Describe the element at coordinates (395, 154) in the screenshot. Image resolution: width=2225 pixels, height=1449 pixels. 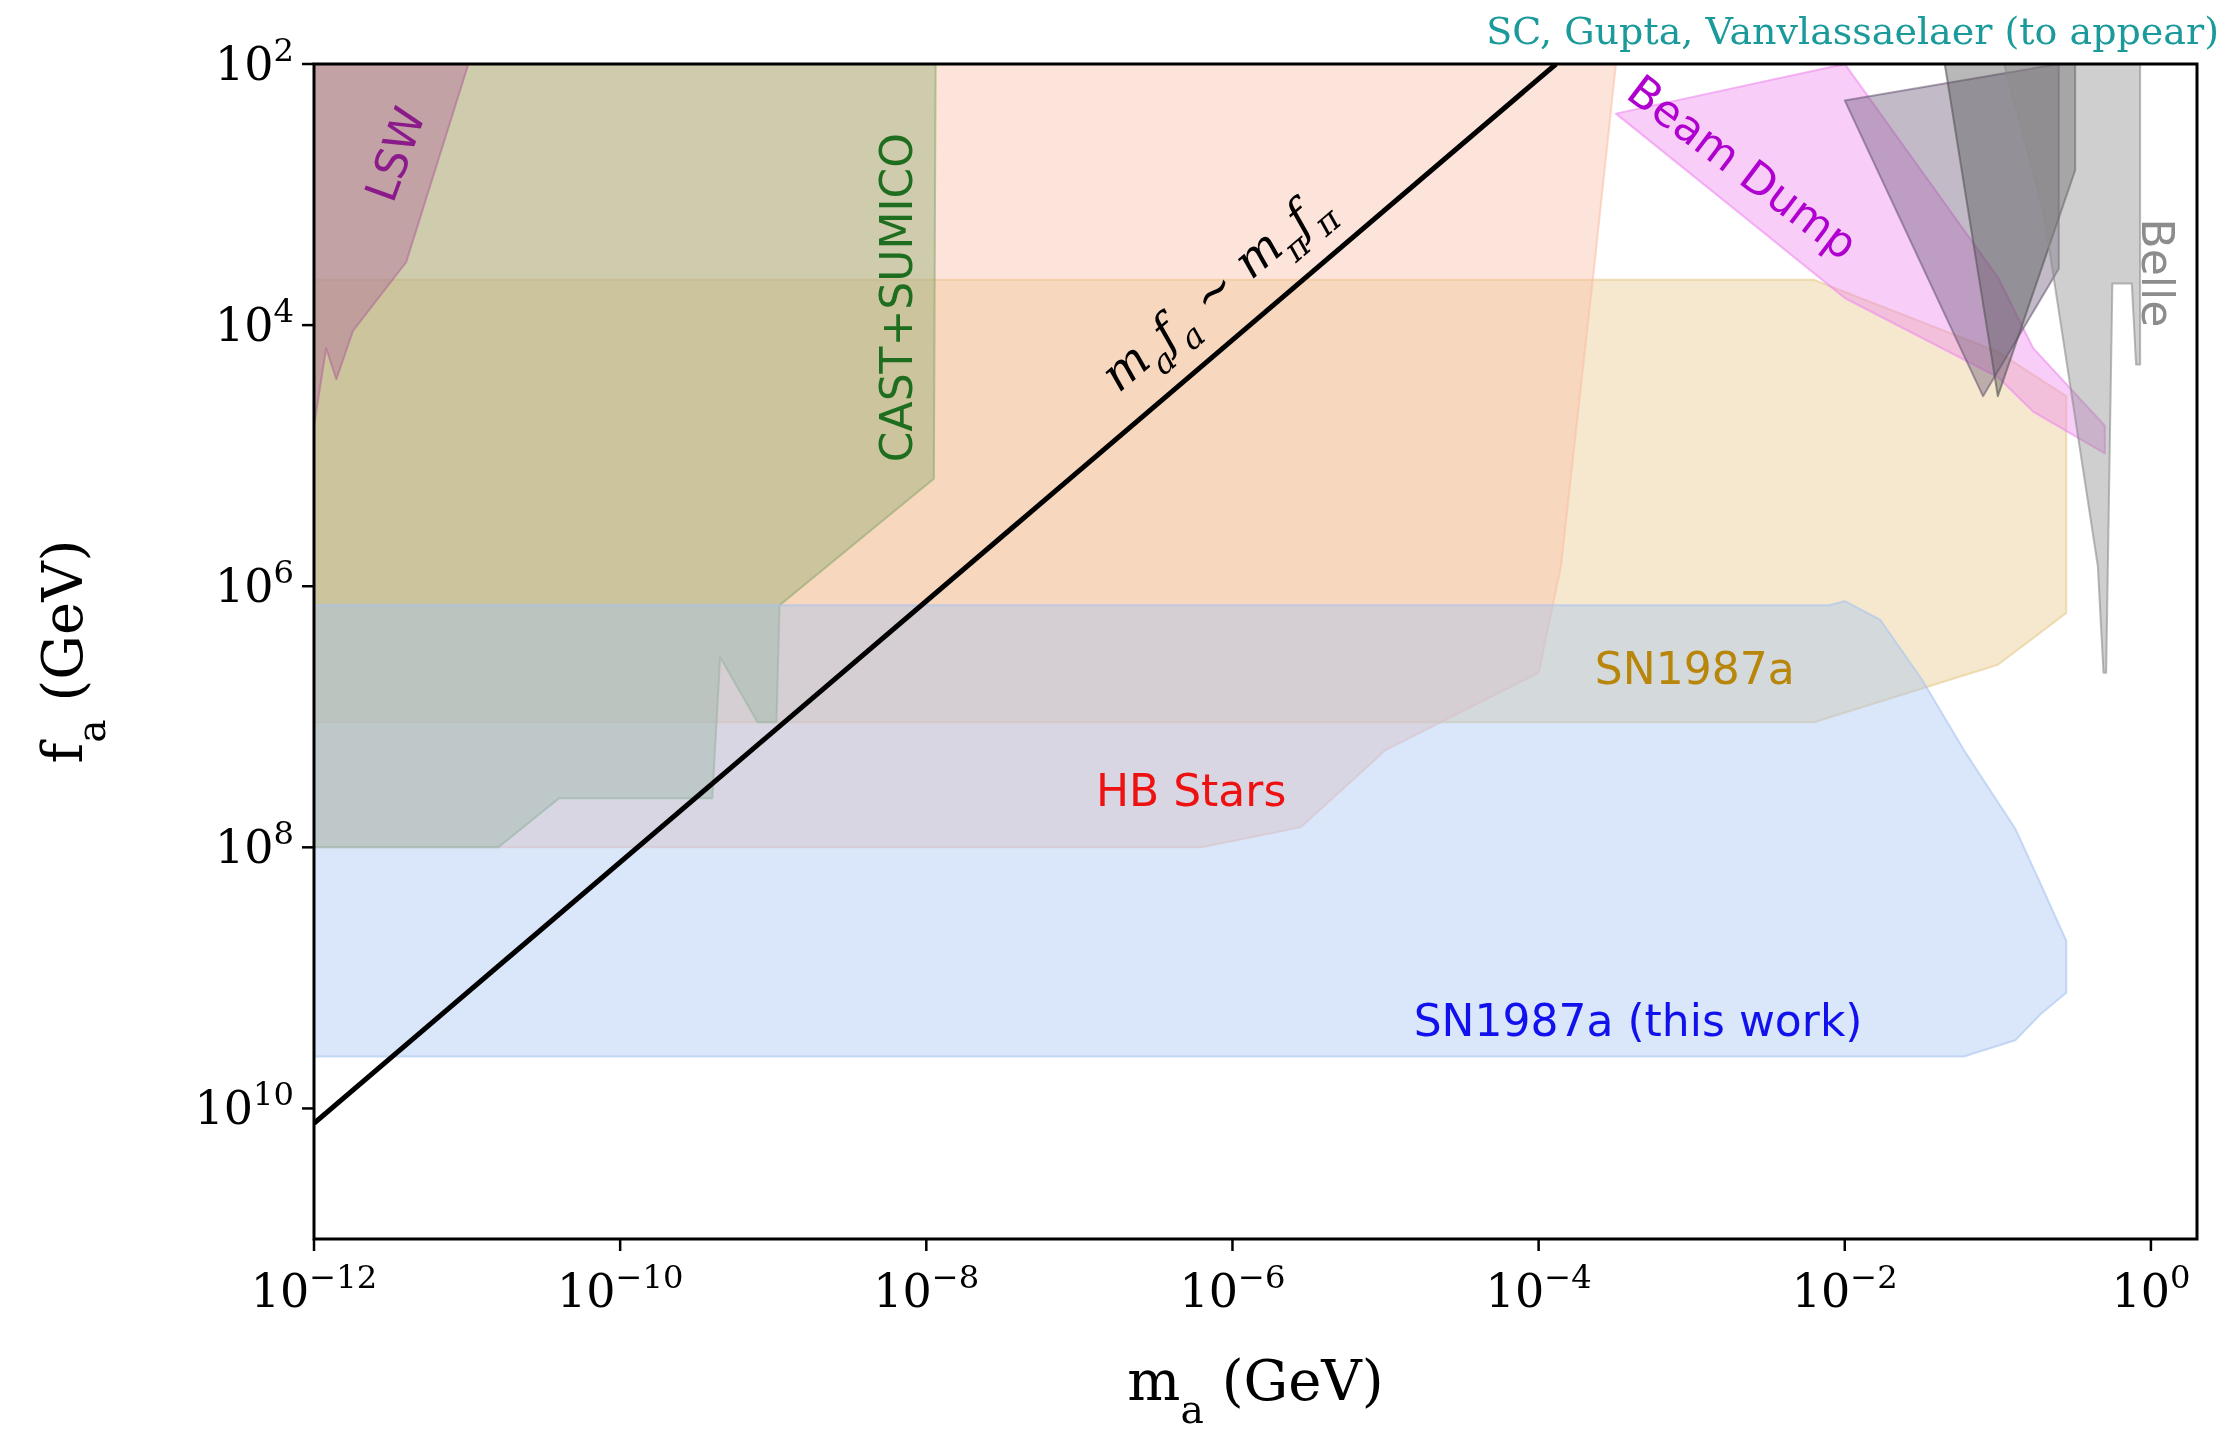
I see `series-label: LSW` at that location.